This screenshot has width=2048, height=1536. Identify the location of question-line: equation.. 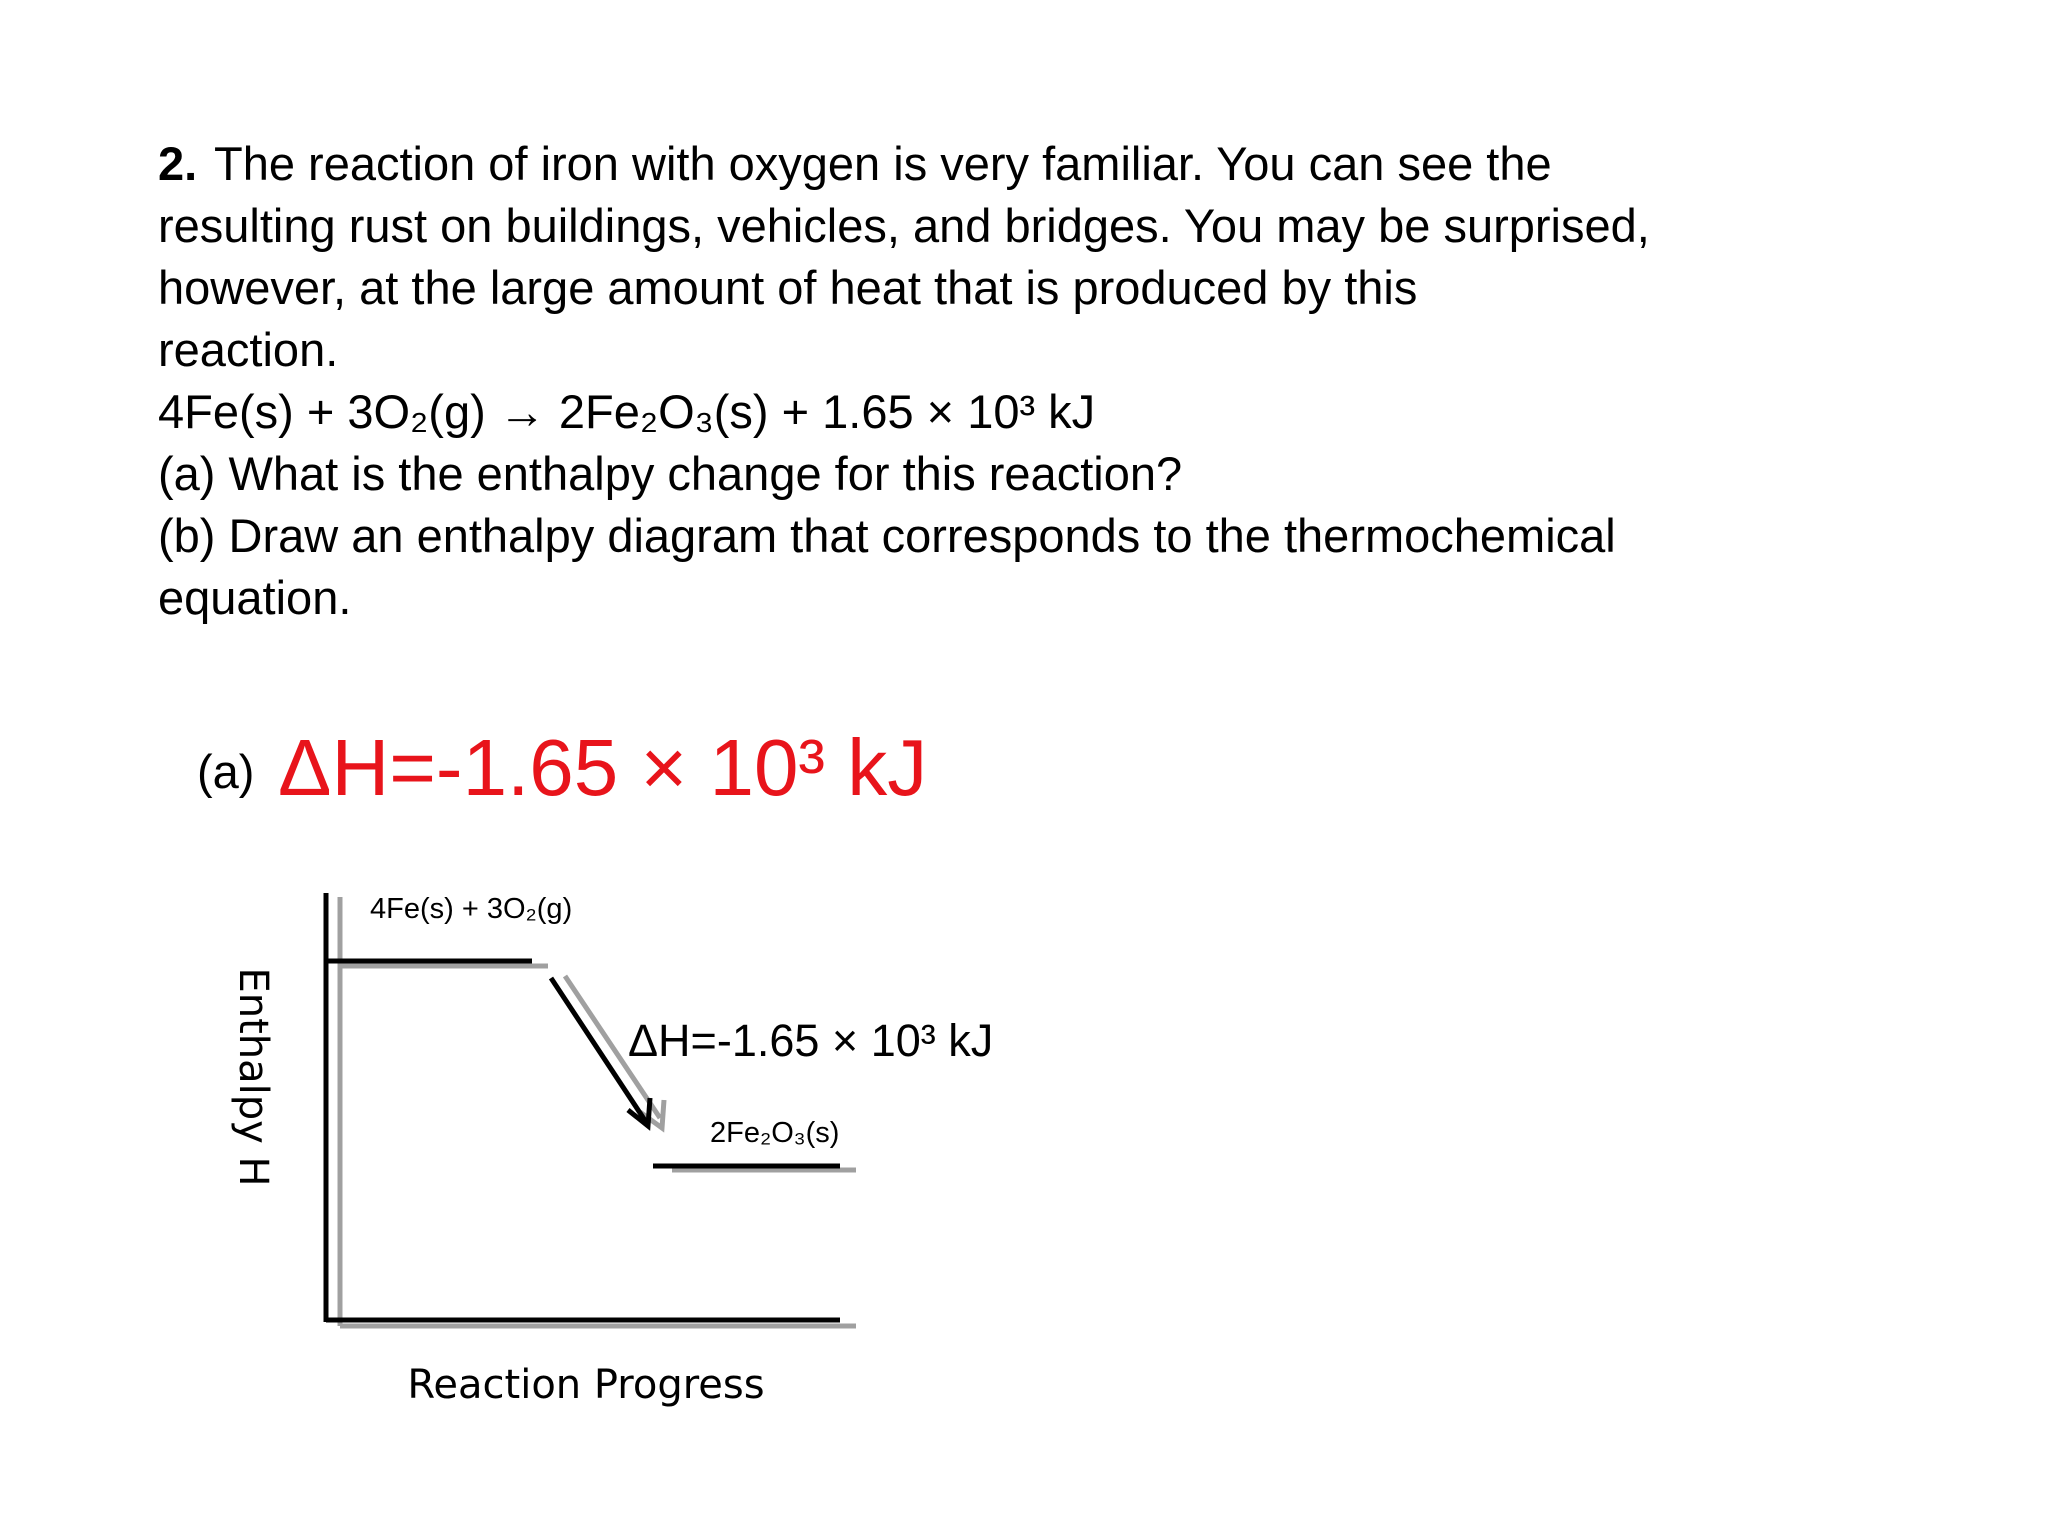
(254, 597).